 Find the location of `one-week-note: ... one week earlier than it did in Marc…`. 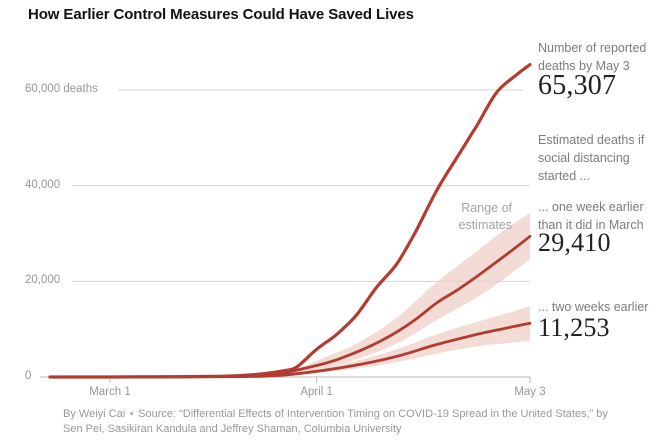

one-week-note: ... one week earlier than it did in Marc… is located at coordinates (591, 216).